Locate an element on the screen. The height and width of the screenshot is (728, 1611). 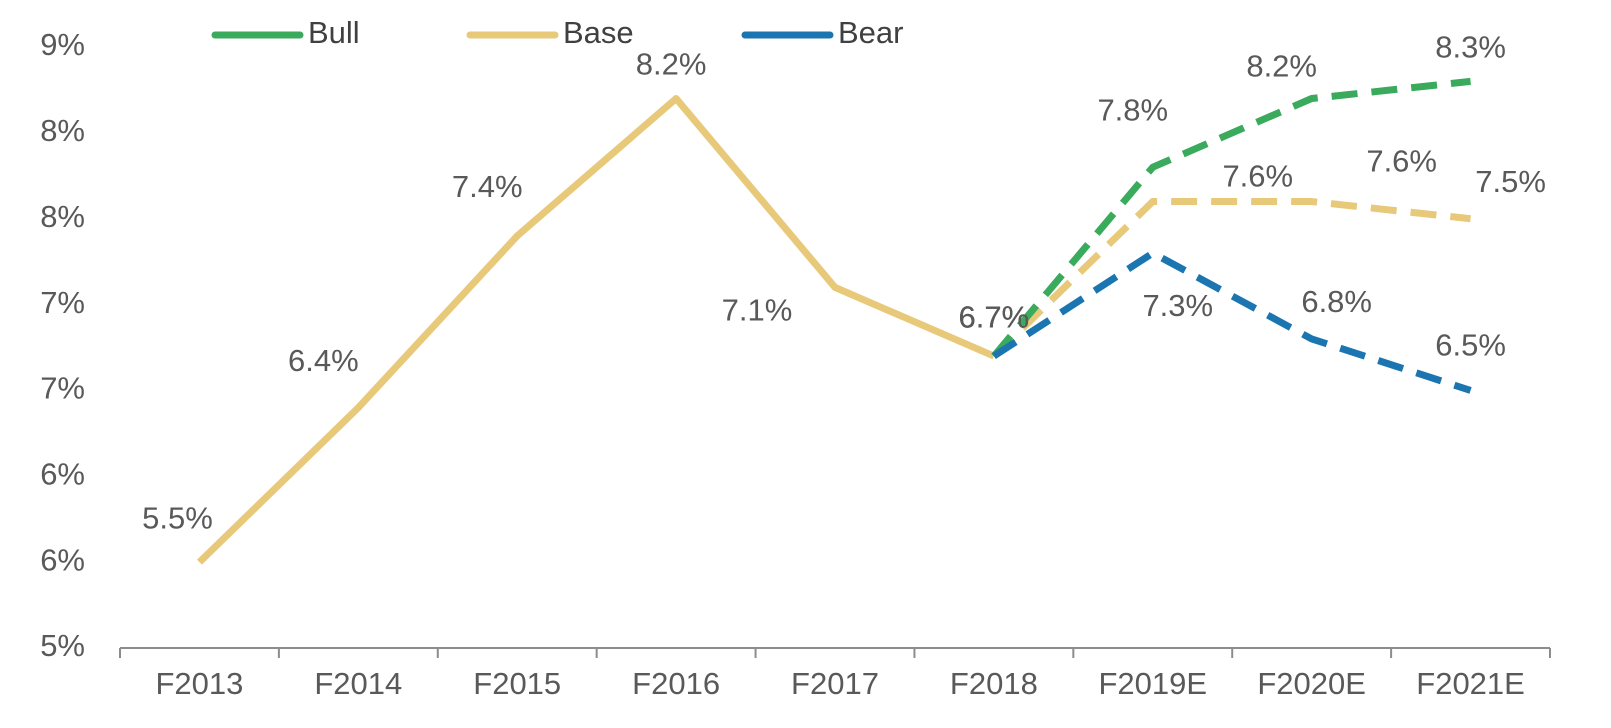
x-tick-label: F2016 is located at coordinates (676, 683).